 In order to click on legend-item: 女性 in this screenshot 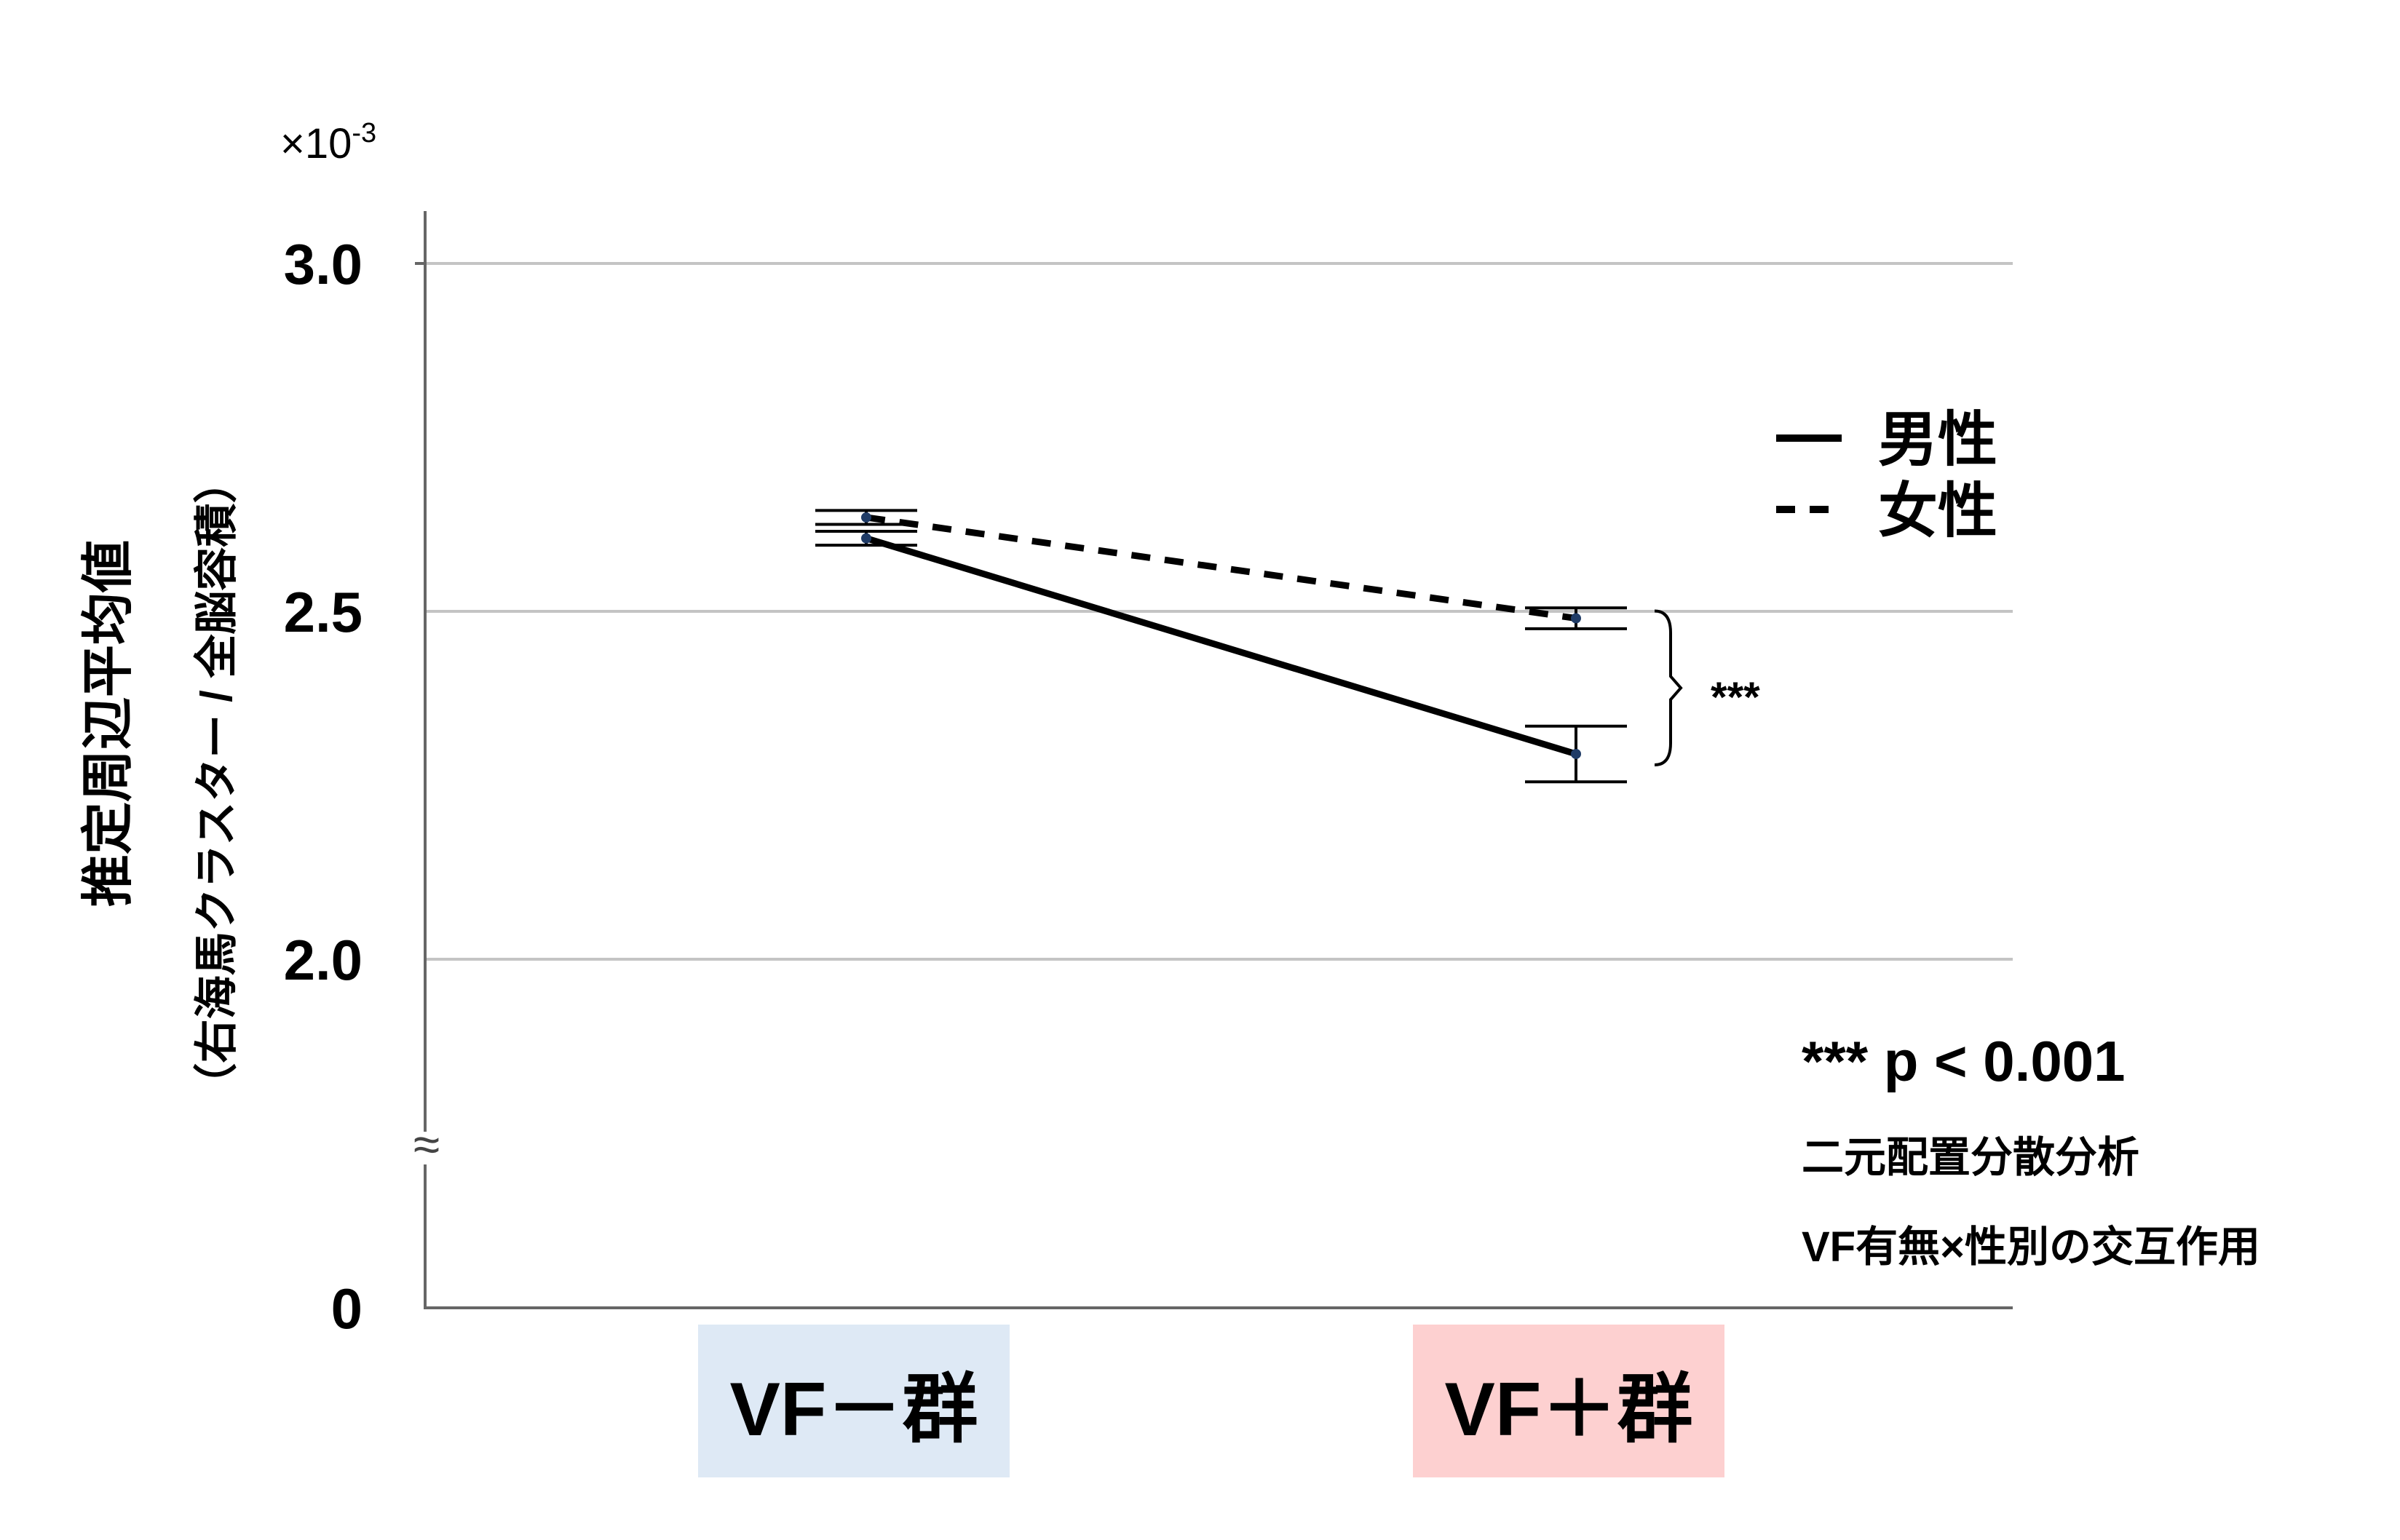, I will do `click(1886, 511)`.